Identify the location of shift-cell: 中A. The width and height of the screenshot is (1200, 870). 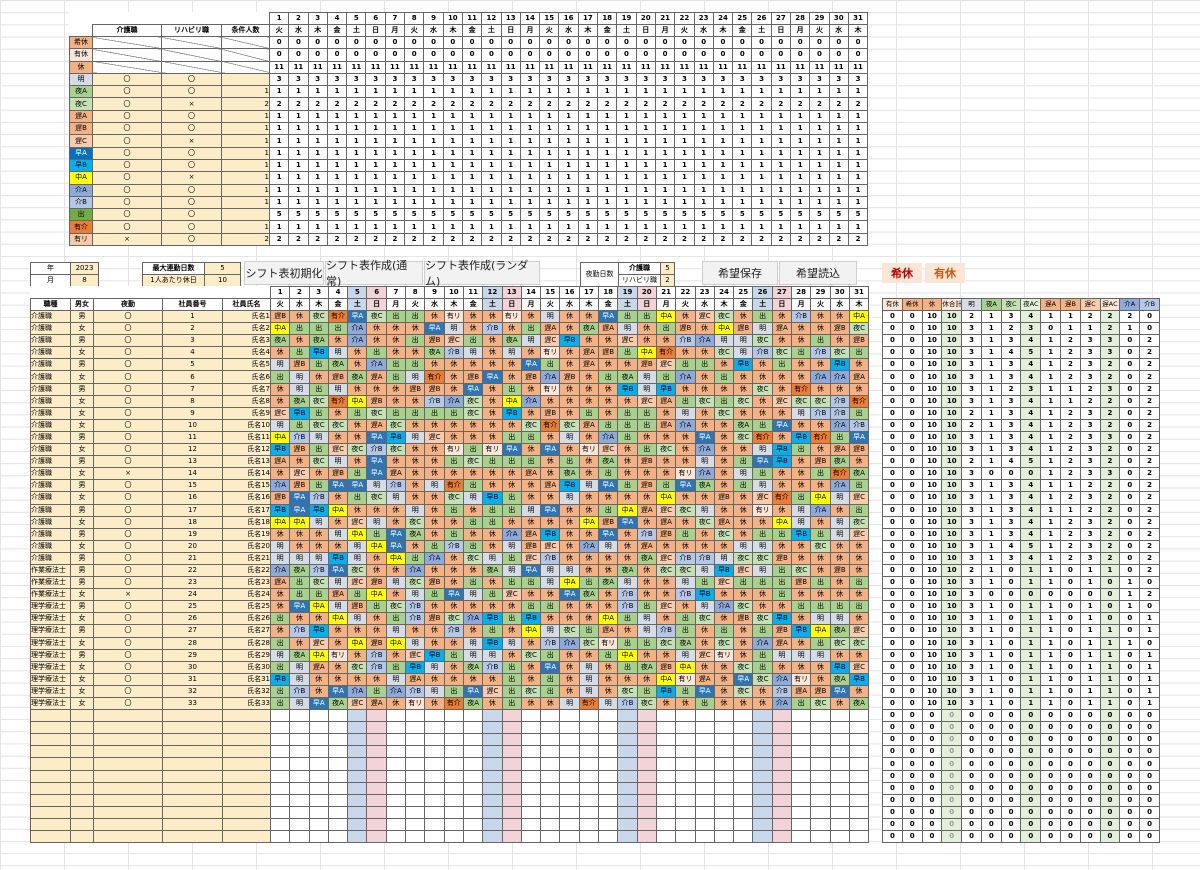
(376, 595).